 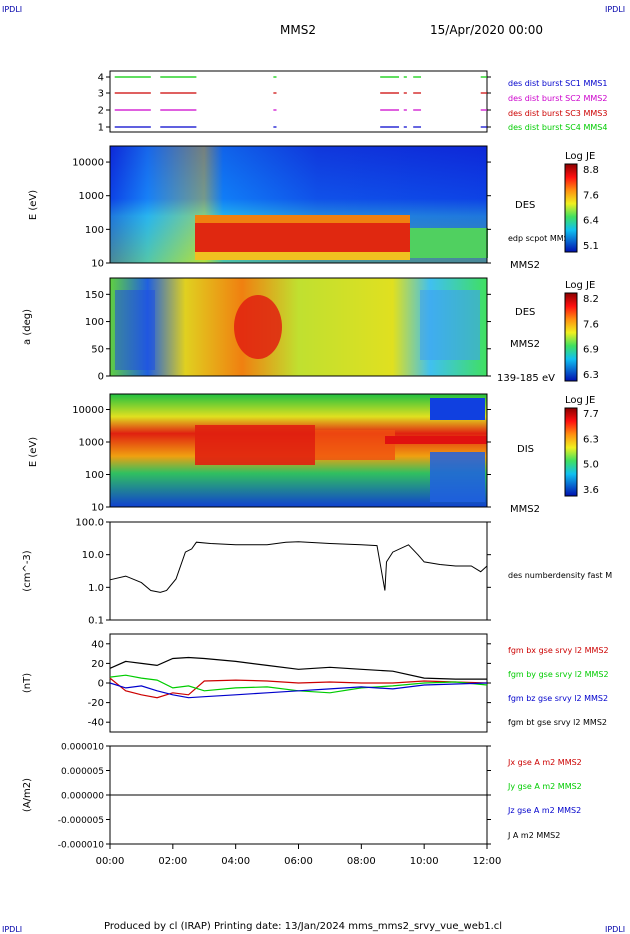 What do you see at coordinates (97, 644) in the screenshot?
I see `y-tick-label: 40` at bounding box center [97, 644].